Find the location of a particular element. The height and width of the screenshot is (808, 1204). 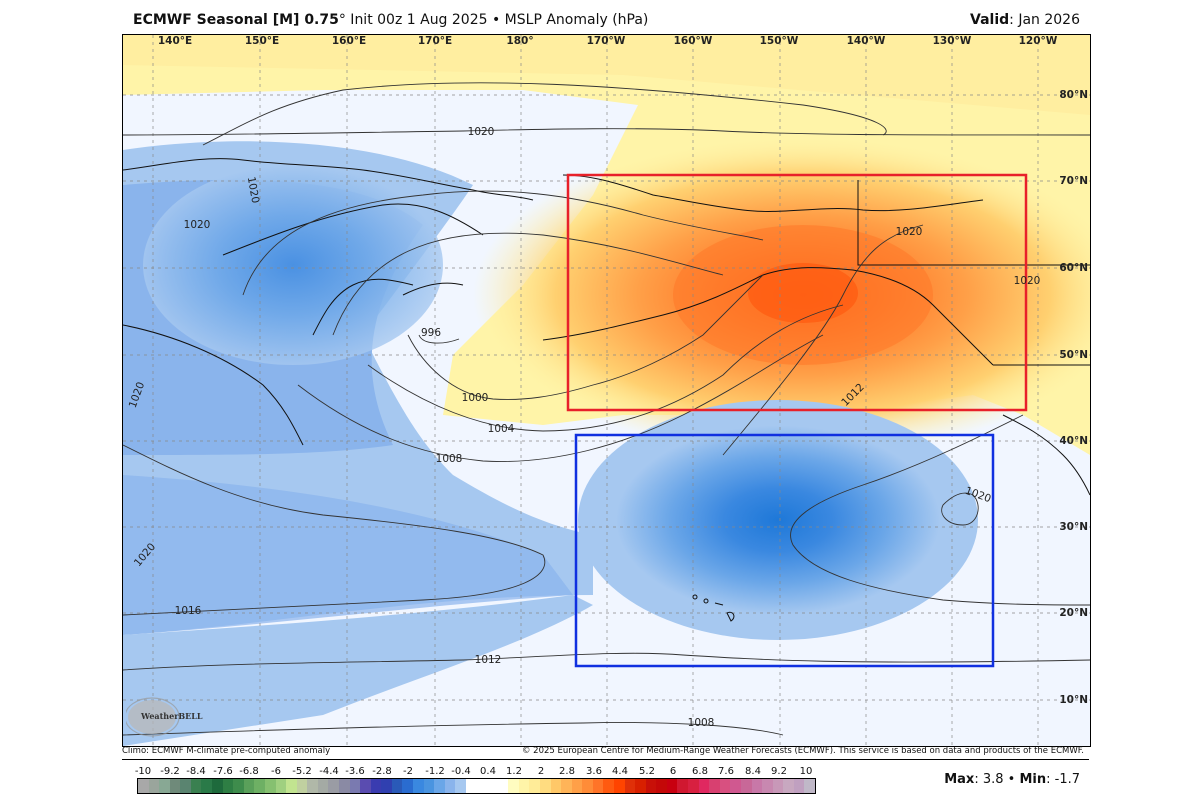

max-min-summary: Max: 3.8 • Min: -1.7 is located at coordinates (1012, 779).